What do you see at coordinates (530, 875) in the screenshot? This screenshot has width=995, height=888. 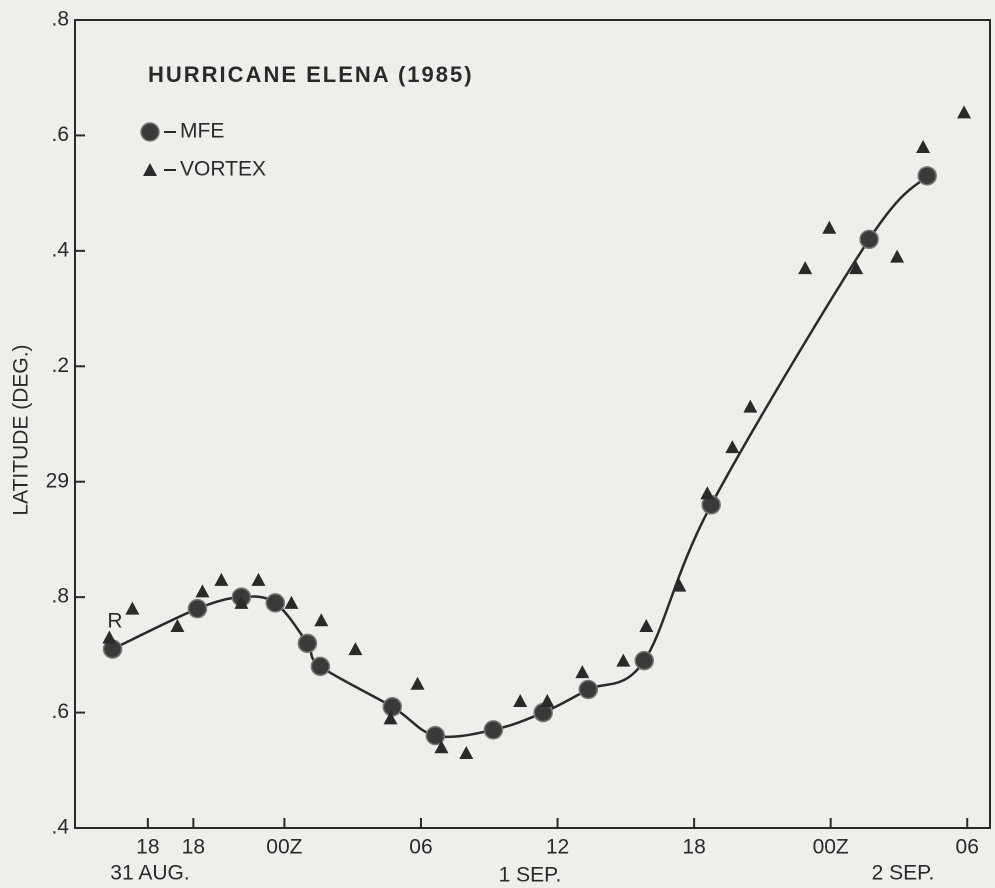 I see `date-label: 1 SEP.` at bounding box center [530, 875].